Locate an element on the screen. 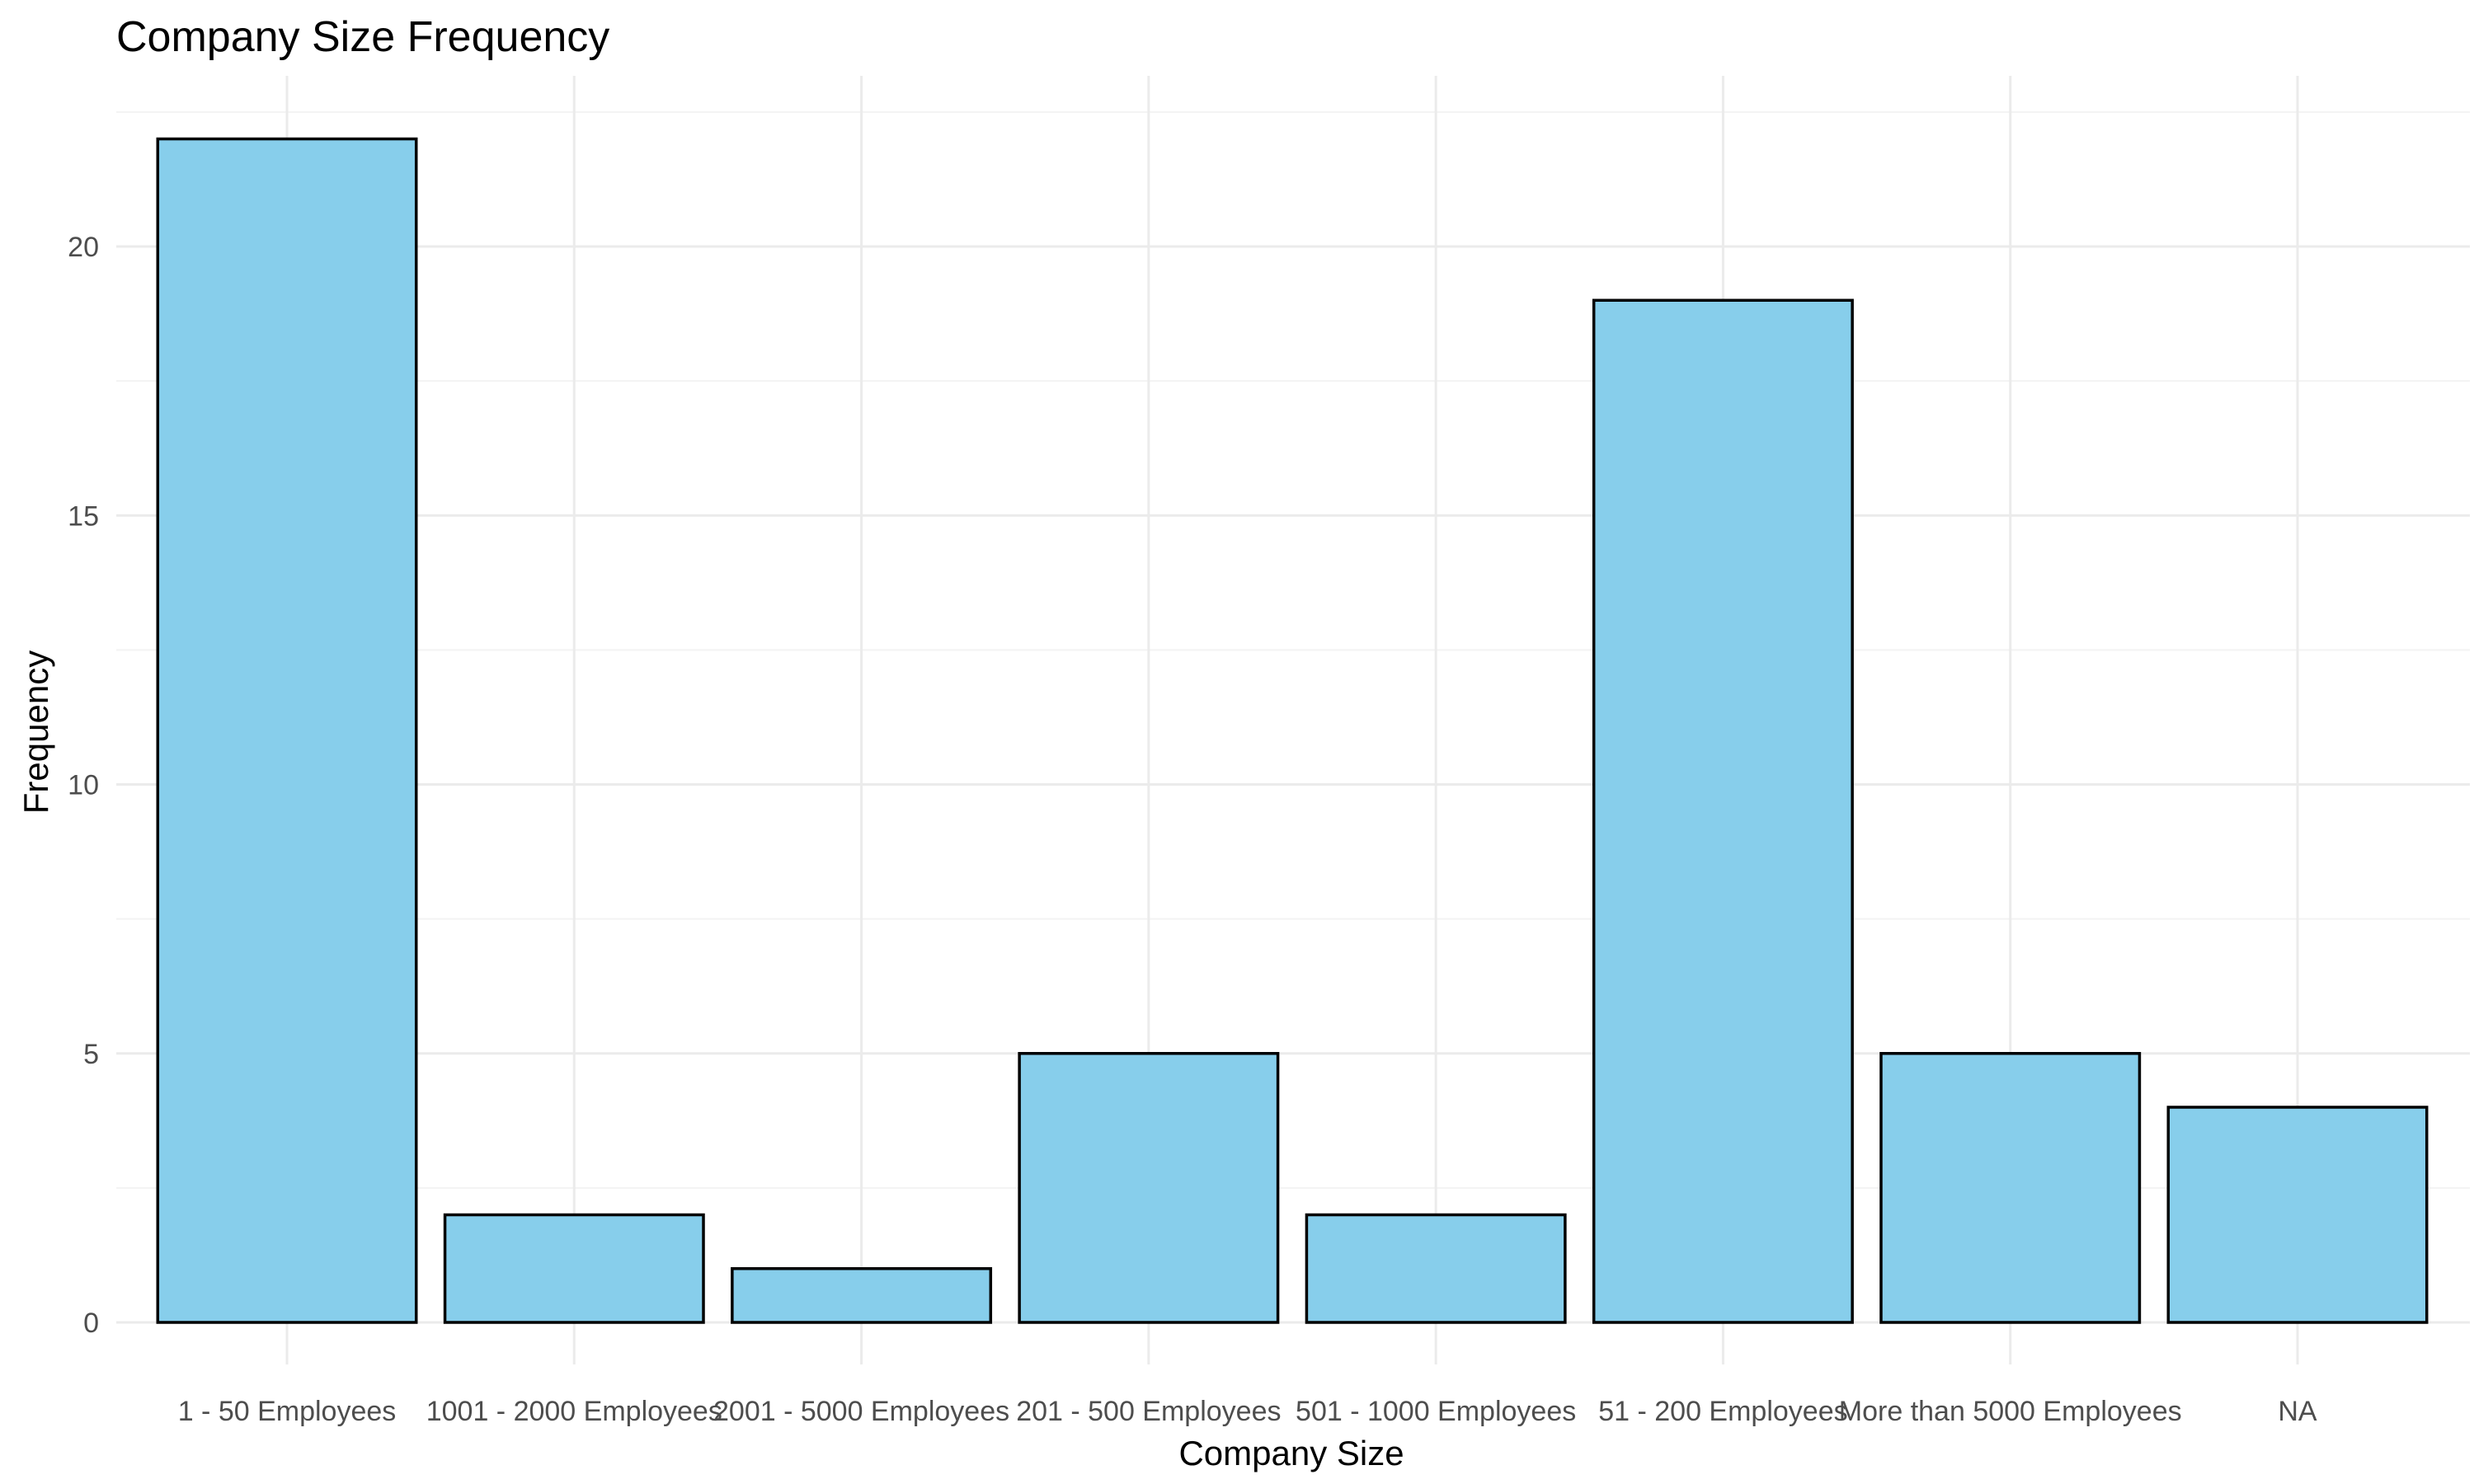  y-tick-label: 20 is located at coordinates (83, 247).